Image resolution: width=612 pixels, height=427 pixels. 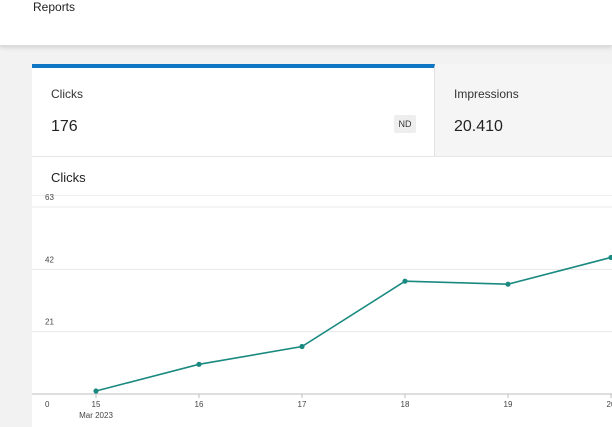 What do you see at coordinates (405, 124) in the screenshot?
I see `nd-badge: ND` at bounding box center [405, 124].